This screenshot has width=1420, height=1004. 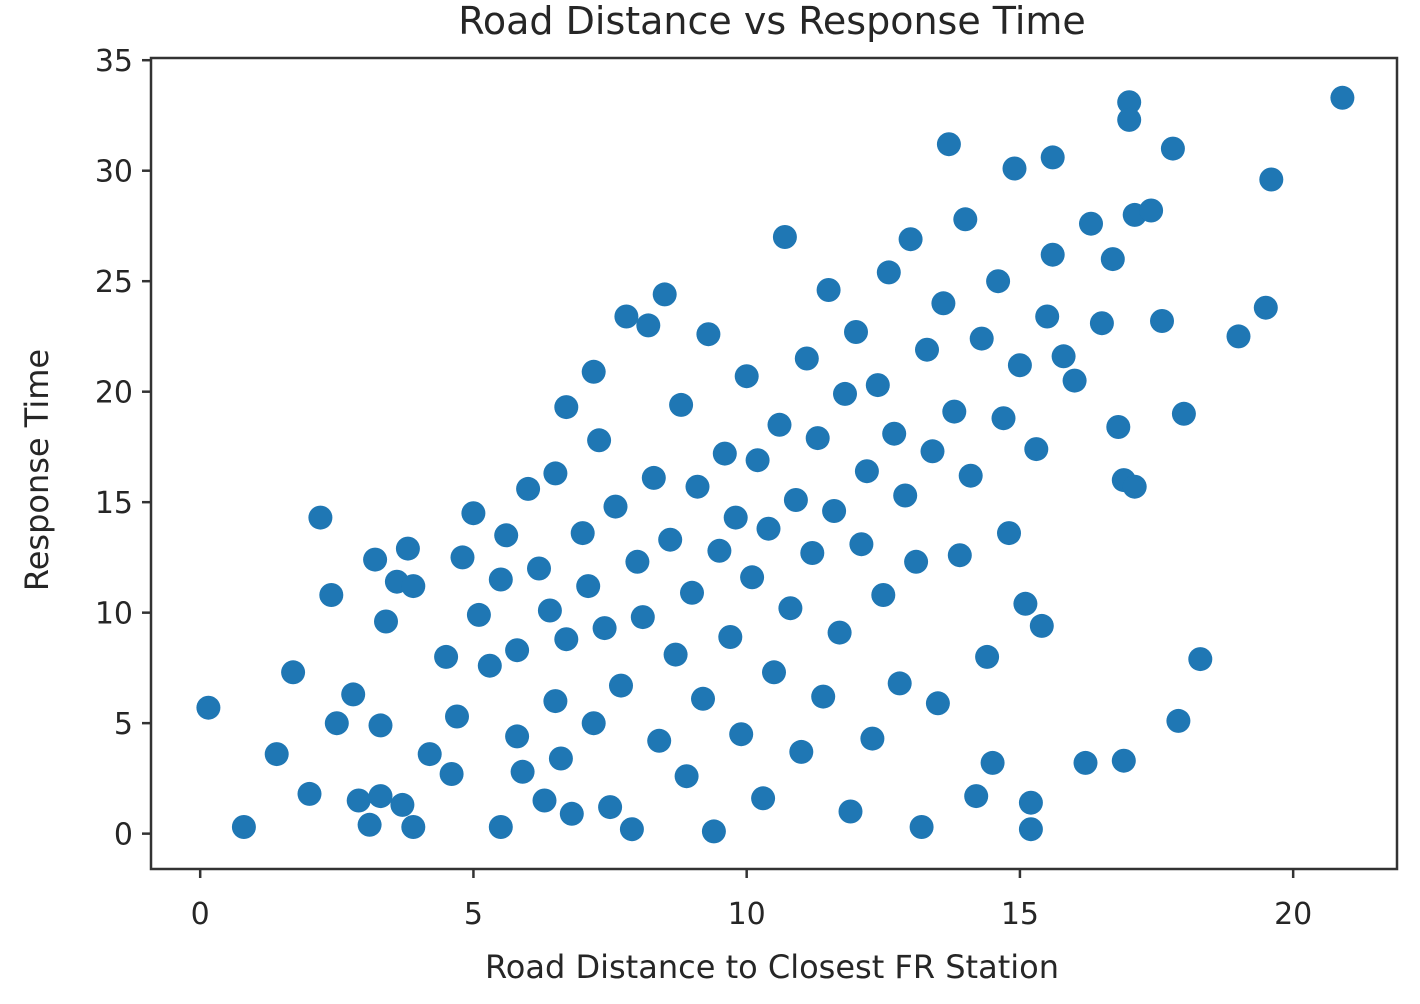 What do you see at coordinates (123, 724) in the screenshot?
I see `y-tick-label: 5` at bounding box center [123, 724].